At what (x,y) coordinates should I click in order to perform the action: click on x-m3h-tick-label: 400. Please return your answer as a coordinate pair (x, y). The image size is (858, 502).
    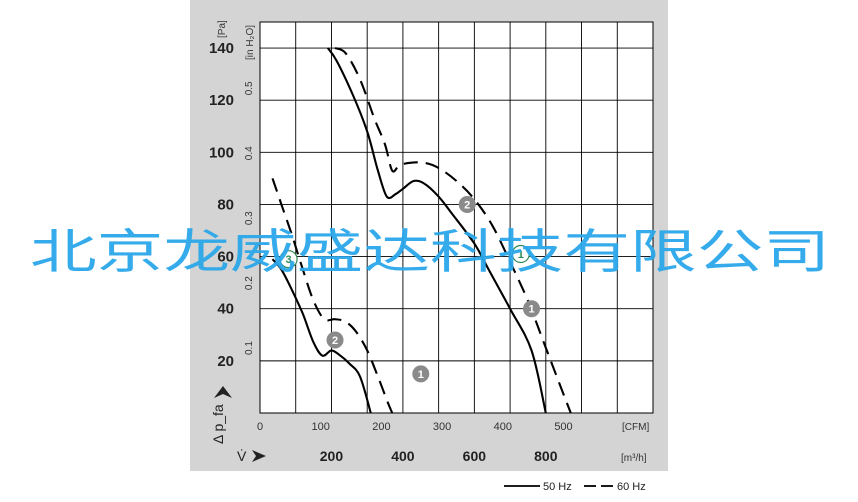
    Looking at the image, I should click on (403, 456).